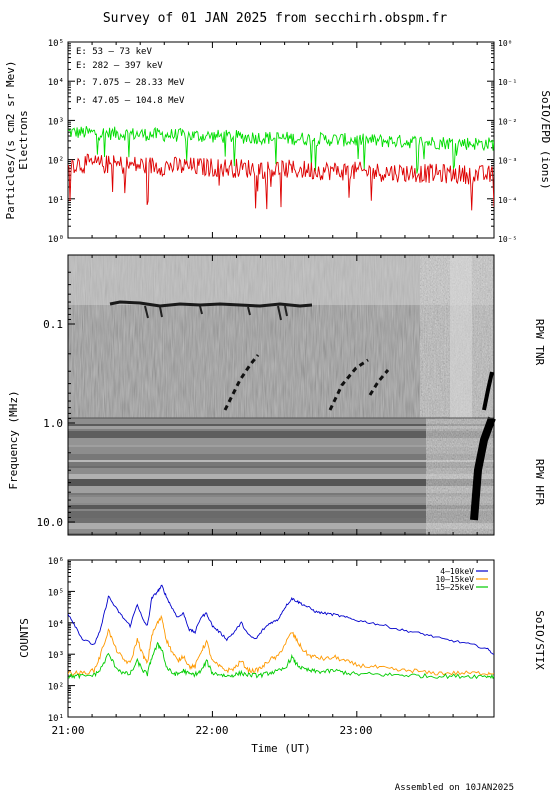 This screenshot has height=800, width=550. Describe the element at coordinates (119, 66) in the screenshot. I see `legend-e2: E: 282 – 397 keV` at that location.